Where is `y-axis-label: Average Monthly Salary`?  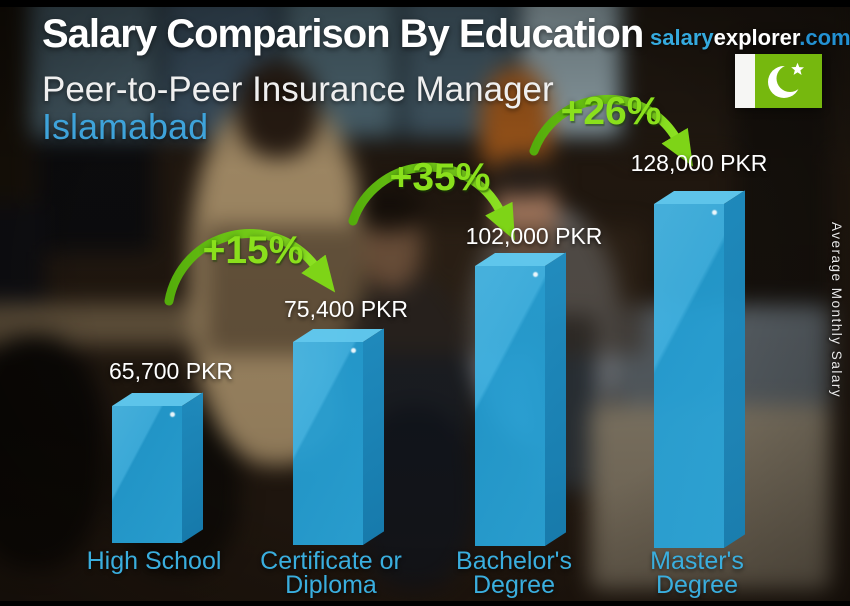
y-axis-label: Average Monthly Salary is located at coordinates (836, 310).